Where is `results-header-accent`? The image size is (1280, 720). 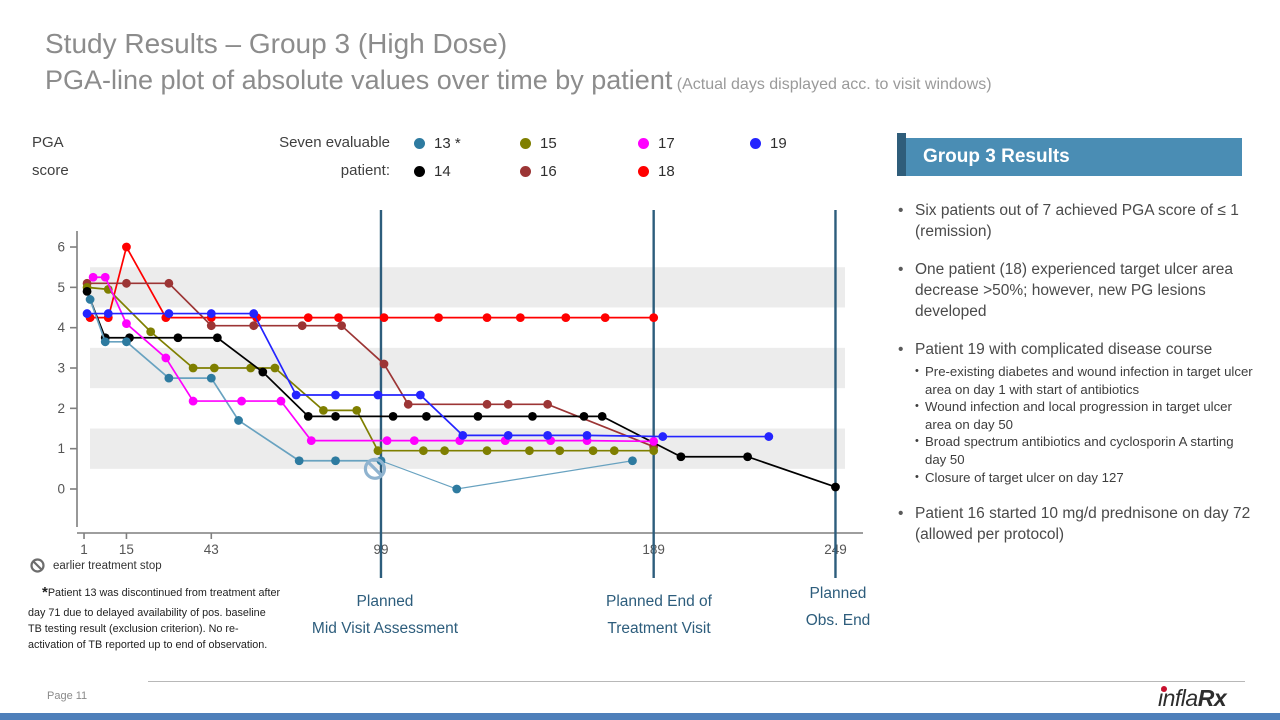
results-header-accent is located at coordinates (901, 154).